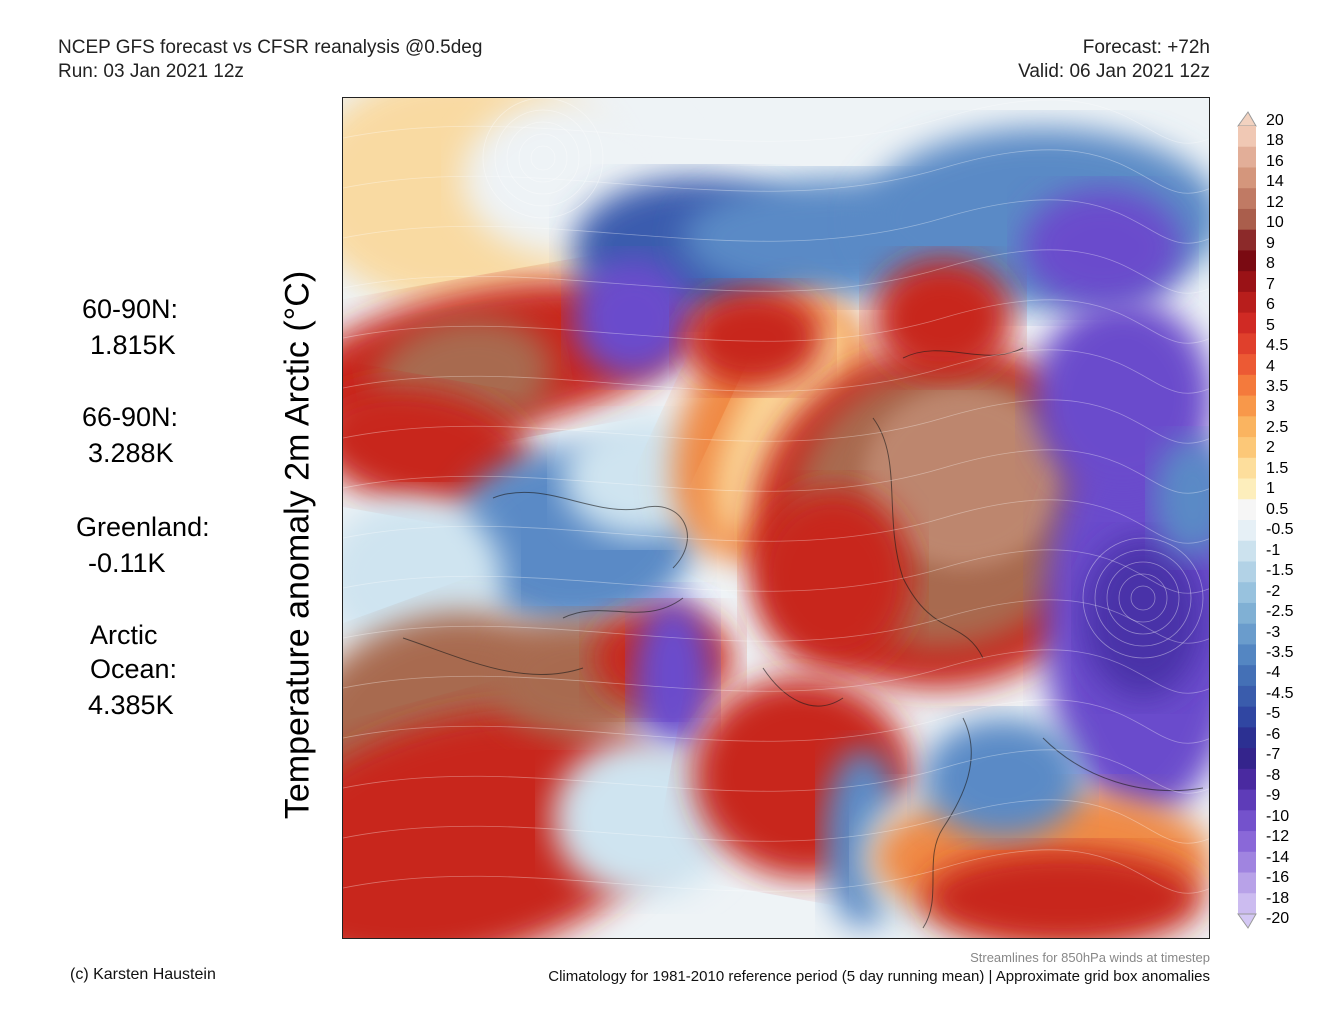 This screenshot has width=1344, height=1013. What do you see at coordinates (1273, 591) in the screenshot?
I see `colorbar-tick-label: -2` at bounding box center [1273, 591].